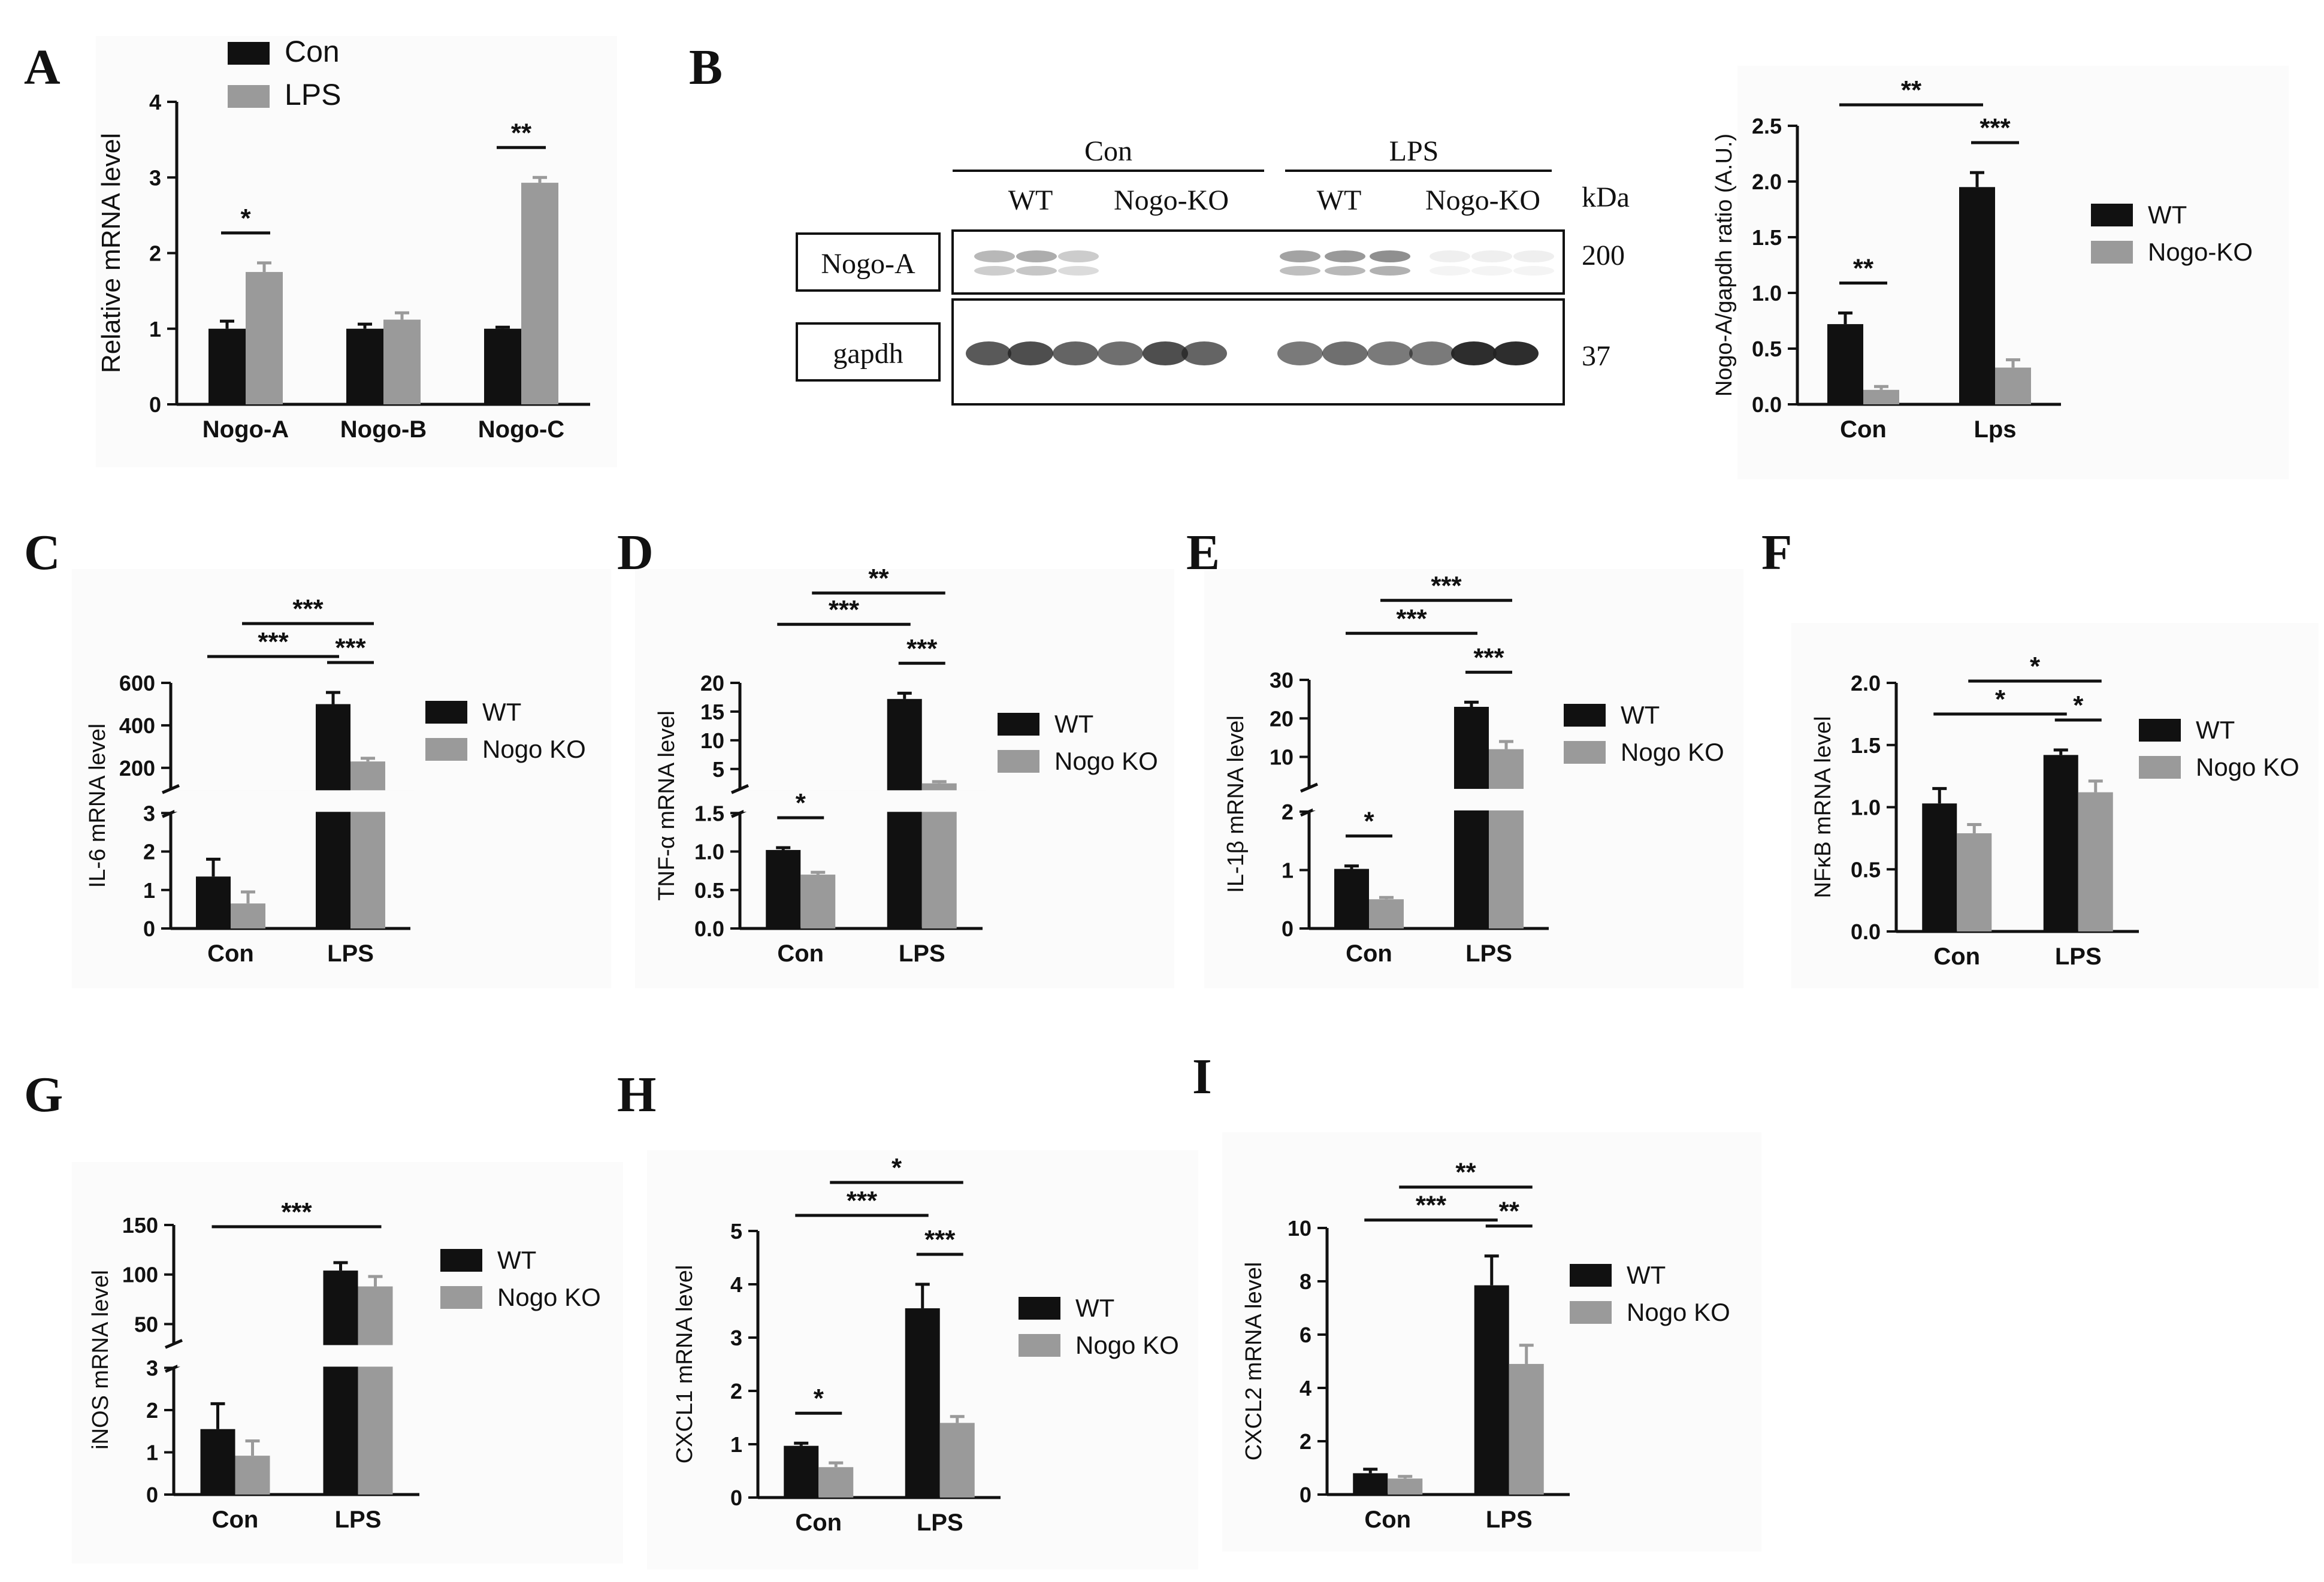  Describe the element at coordinates (712, 740) in the screenshot. I see `y-tick-label: 10` at that location.